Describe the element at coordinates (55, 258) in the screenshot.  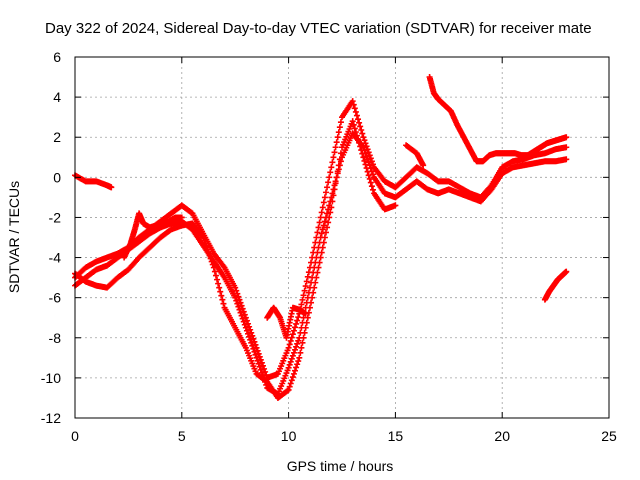
I see `y-tick-label: -4` at that location.